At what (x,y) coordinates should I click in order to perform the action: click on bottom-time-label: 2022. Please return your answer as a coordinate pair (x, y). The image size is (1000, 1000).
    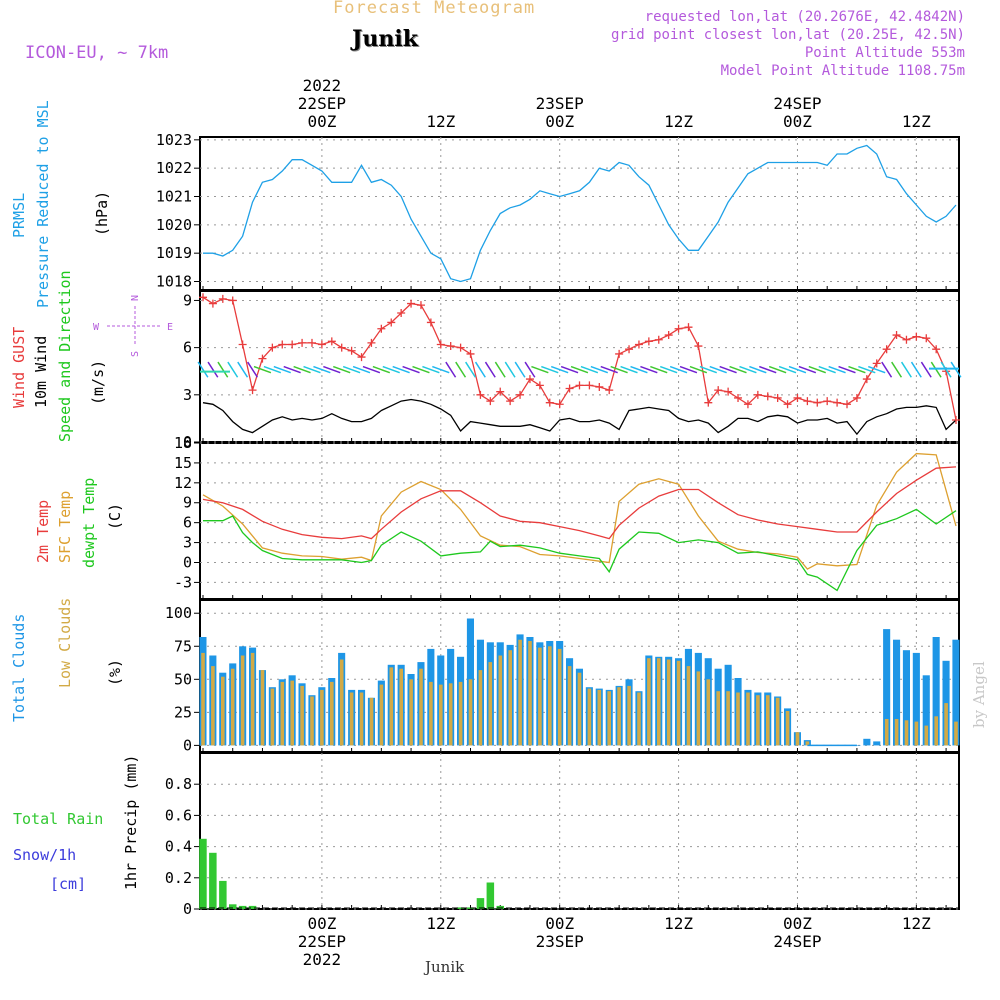
    Looking at the image, I should click on (322, 959).